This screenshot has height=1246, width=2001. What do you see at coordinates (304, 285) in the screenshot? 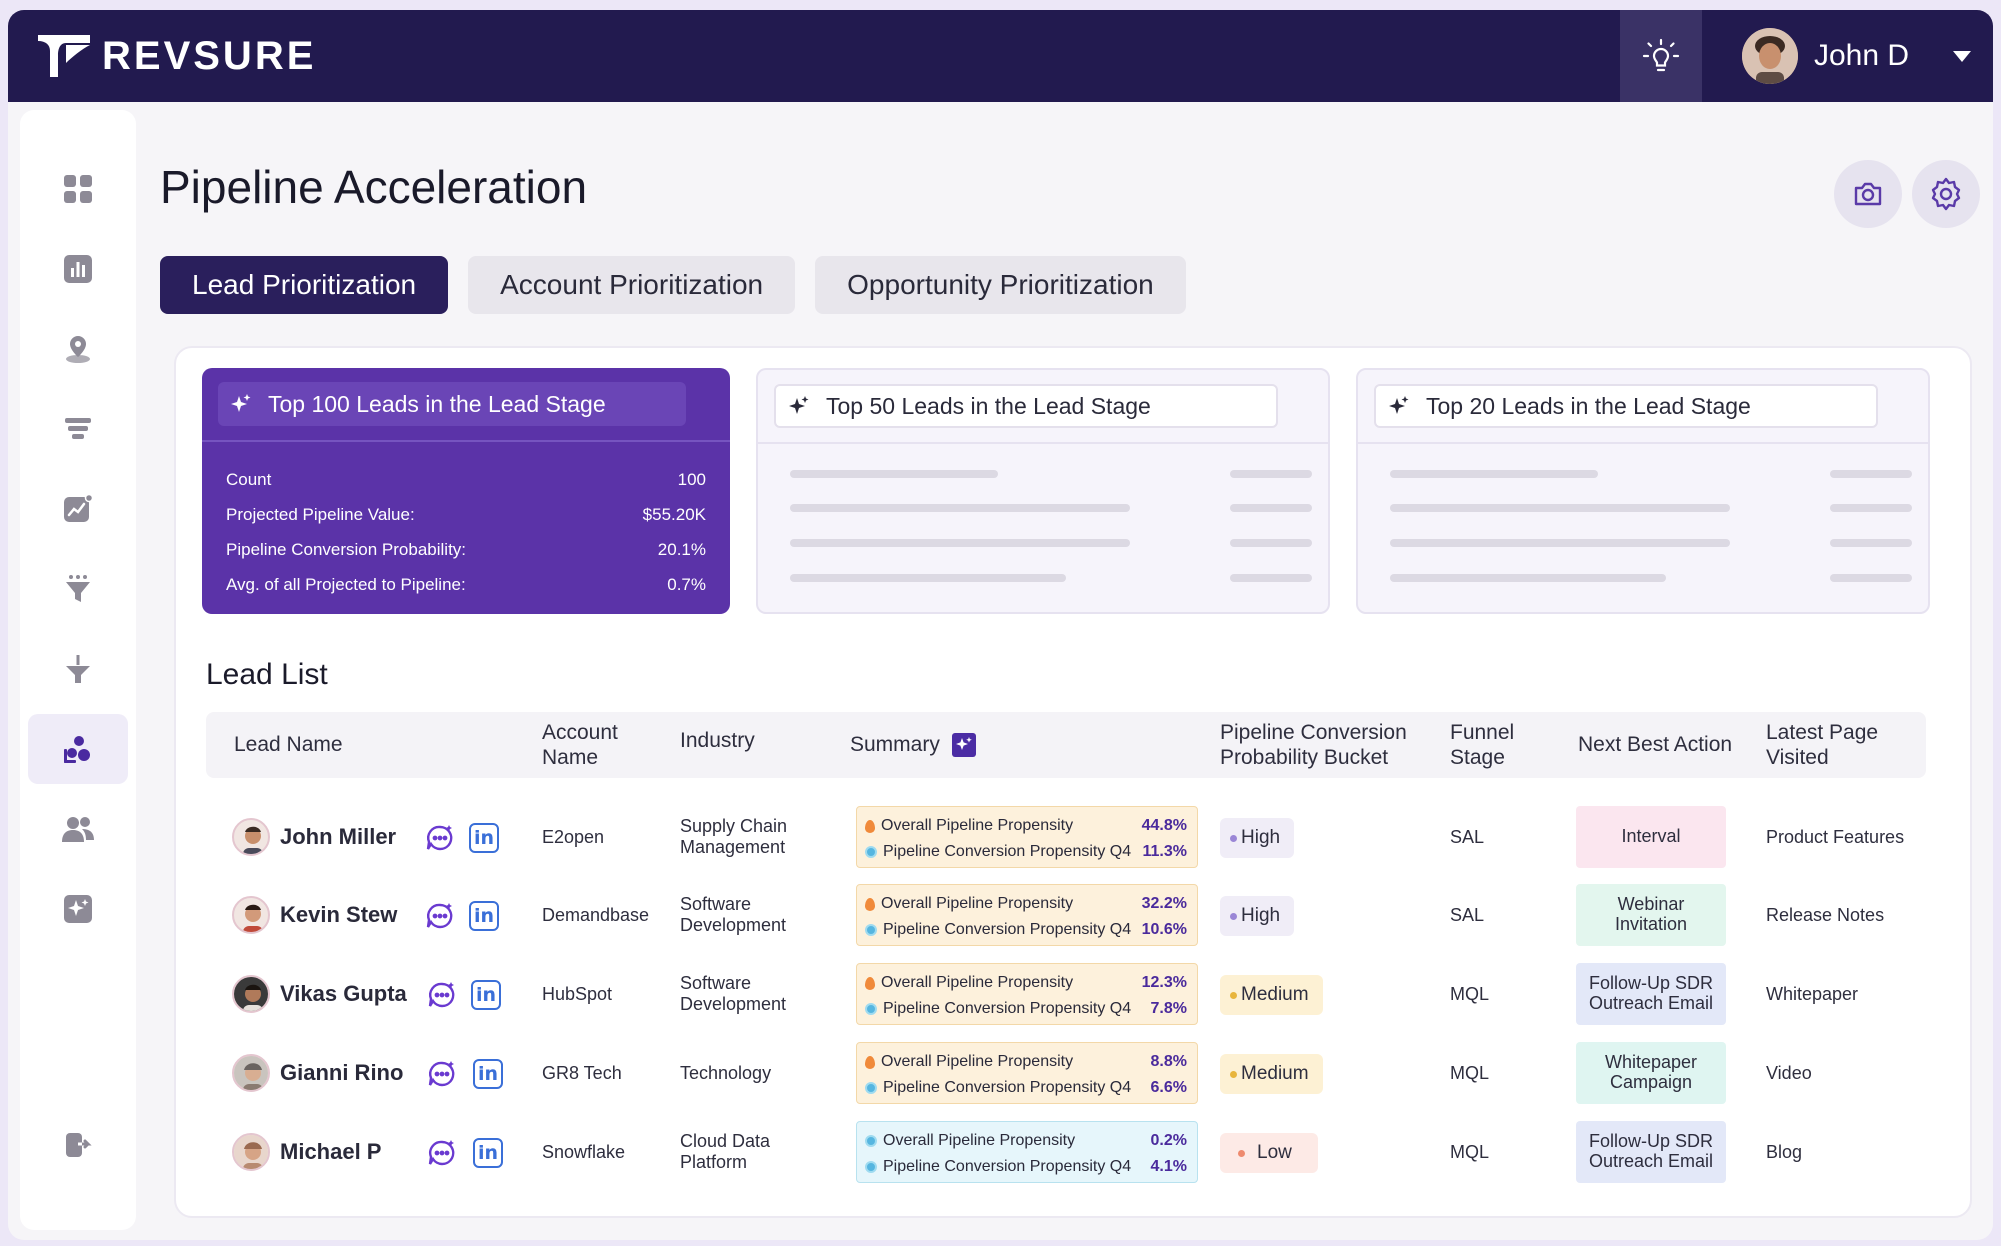
I see `tab-lead-prioritization: Lead Prioritization` at bounding box center [304, 285].